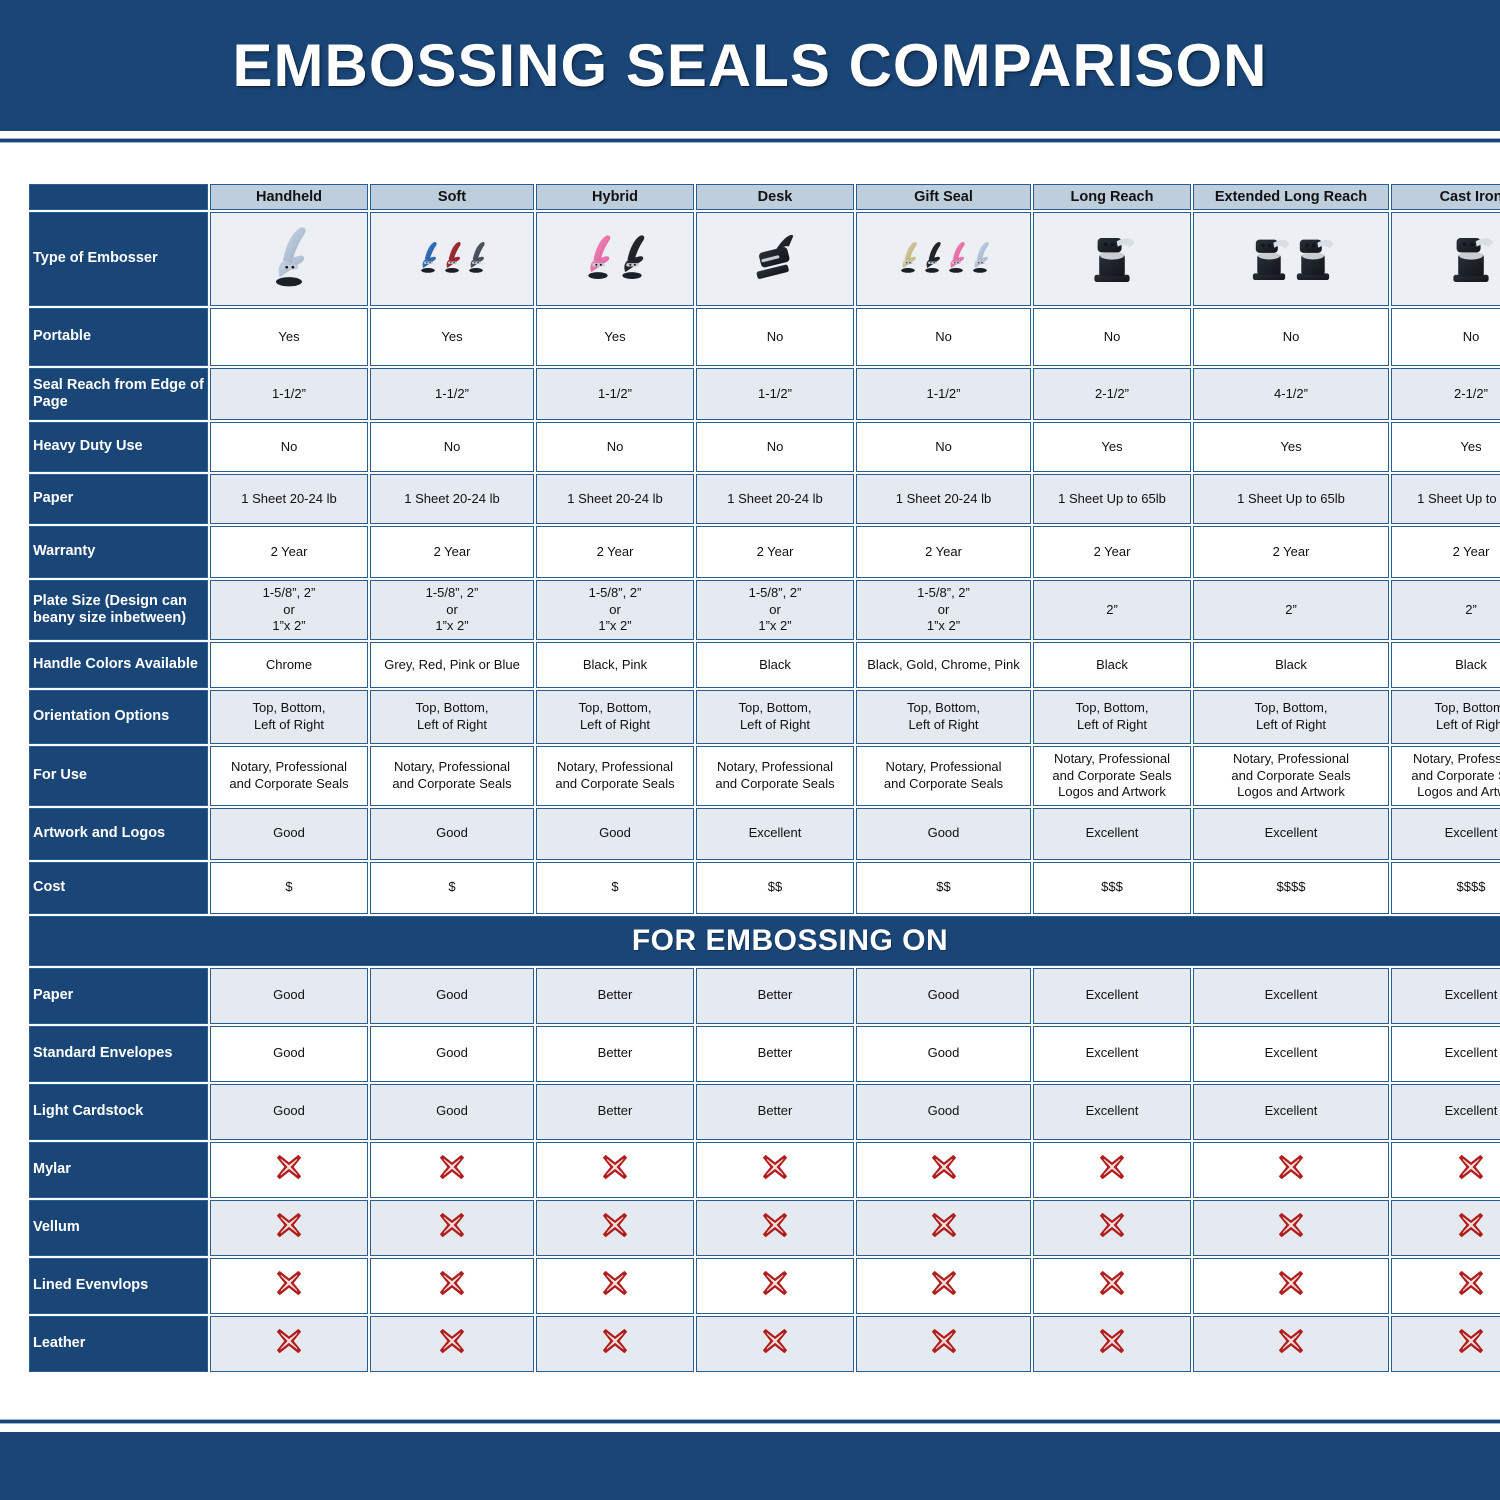 The image size is (1500, 1500). Describe the element at coordinates (289, 197) in the screenshot. I see `column-header-handheld: Handheld` at that location.